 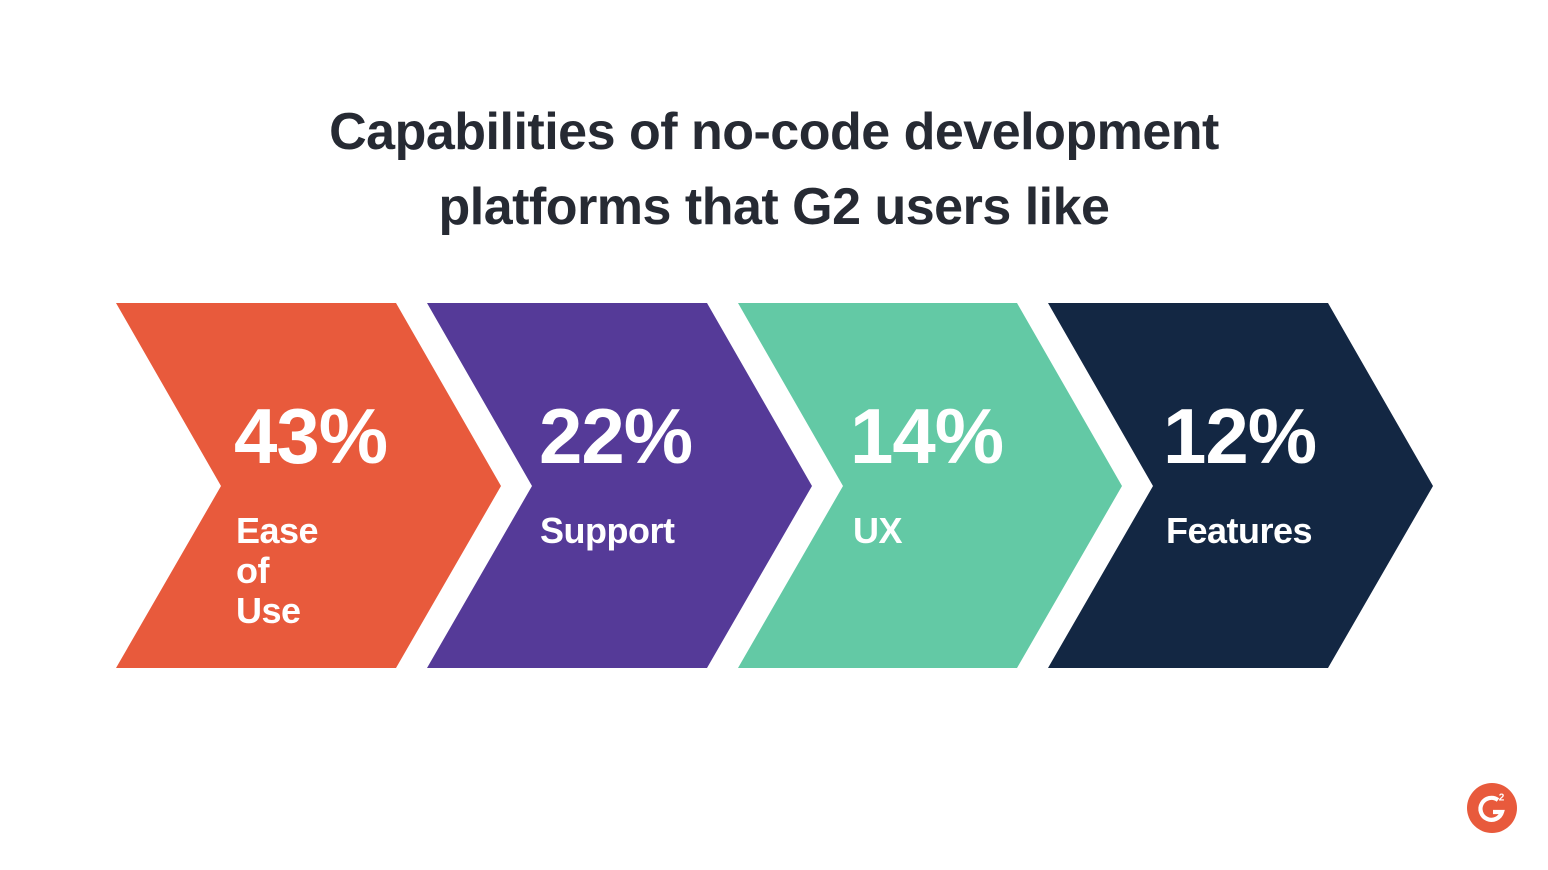 What do you see at coordinates (616, 436) in the screenshot?
I see `step-value: 22%` at bounding box center [616, 436].